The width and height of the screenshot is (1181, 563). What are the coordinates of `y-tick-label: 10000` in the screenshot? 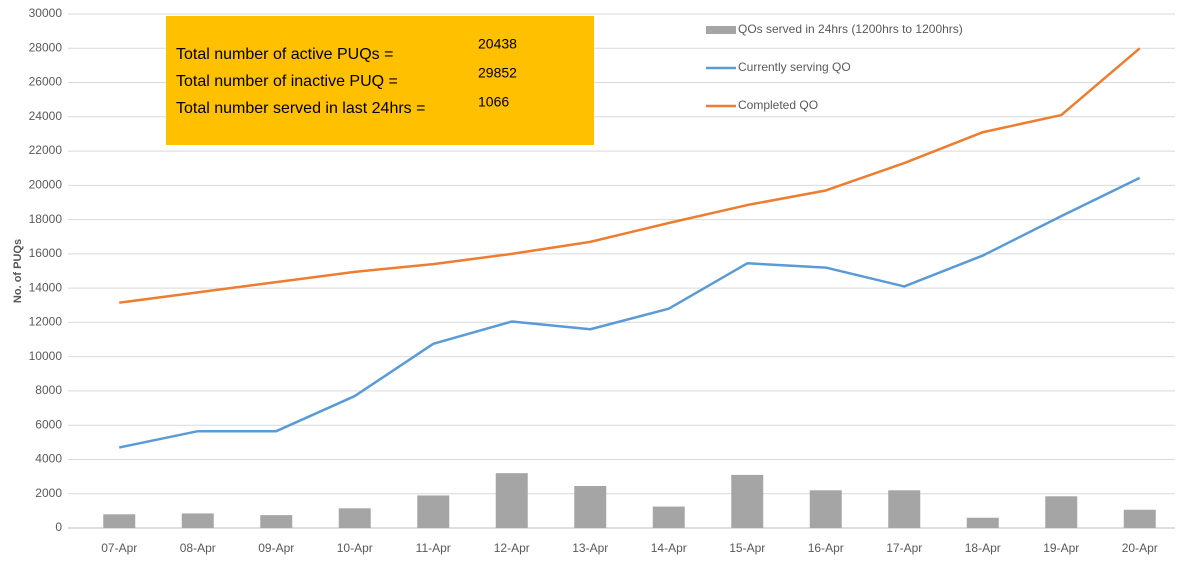 It's located at (46, 356).